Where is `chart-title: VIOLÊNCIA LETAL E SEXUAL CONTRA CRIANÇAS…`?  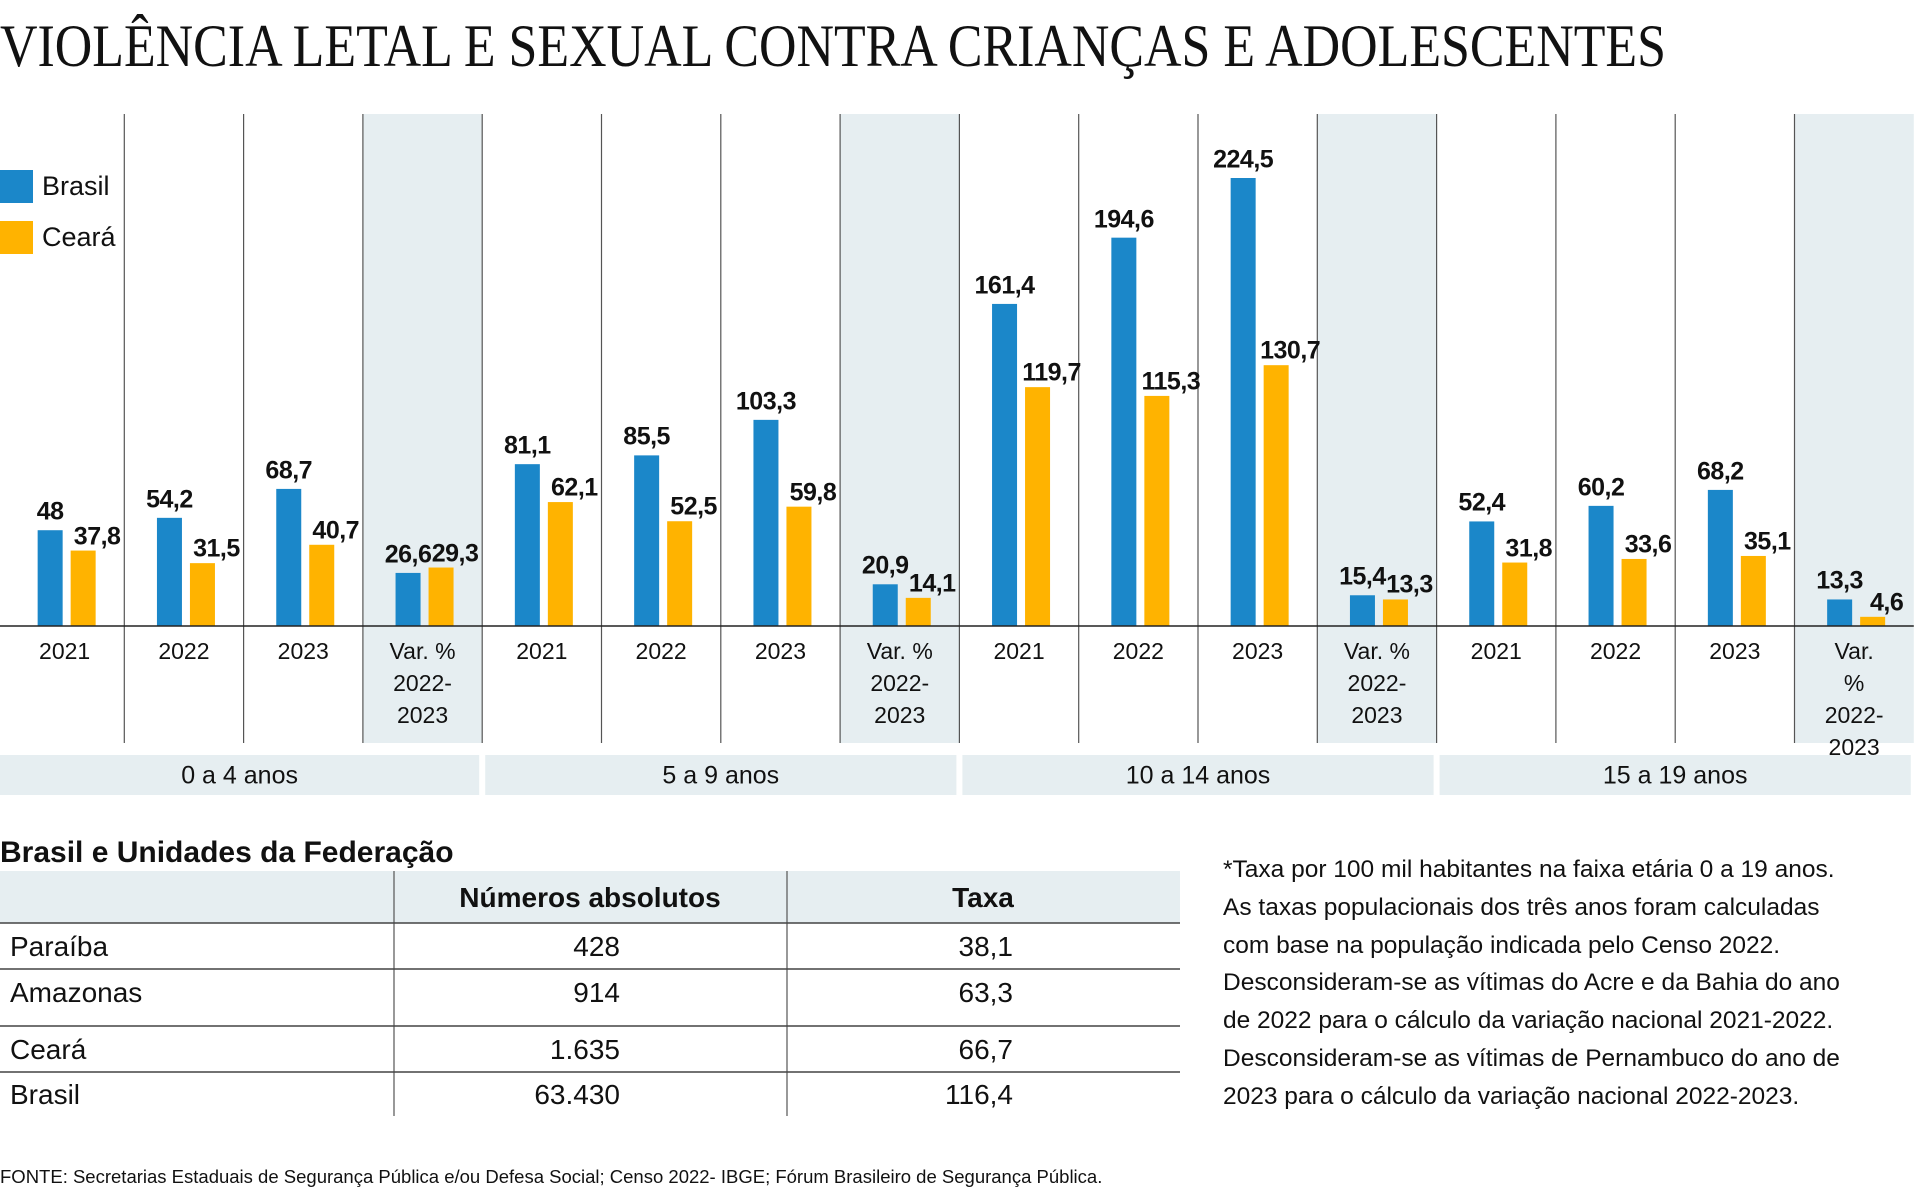 chart-title: VIOLÊNCIA LETAL E SEXUAL CONTRA CRIANÇAS… is located at coordinates (833, 46).